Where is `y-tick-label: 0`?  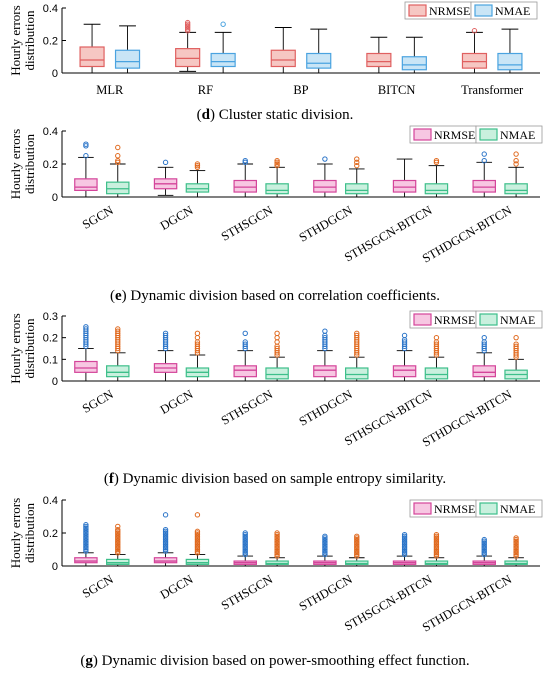 y-tick-label: 0 is located at coordinates (55, 382).